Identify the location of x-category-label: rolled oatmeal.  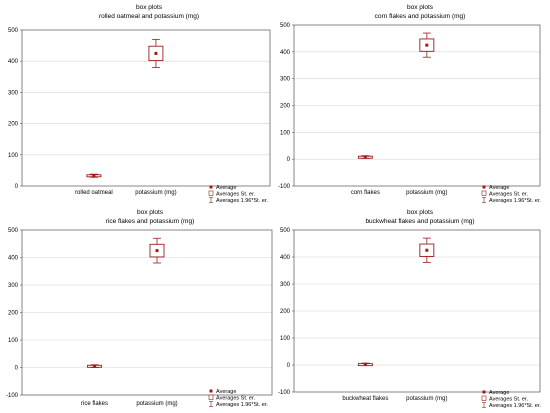
(94, 193).